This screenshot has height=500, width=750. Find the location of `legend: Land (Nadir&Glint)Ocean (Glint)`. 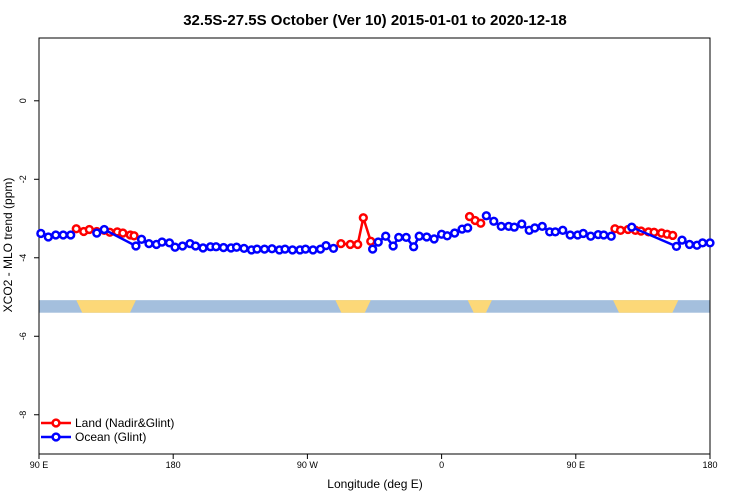

legend: Land (Nadir&Glint)Ocean (Glint) is located at coordinates (107, 430).